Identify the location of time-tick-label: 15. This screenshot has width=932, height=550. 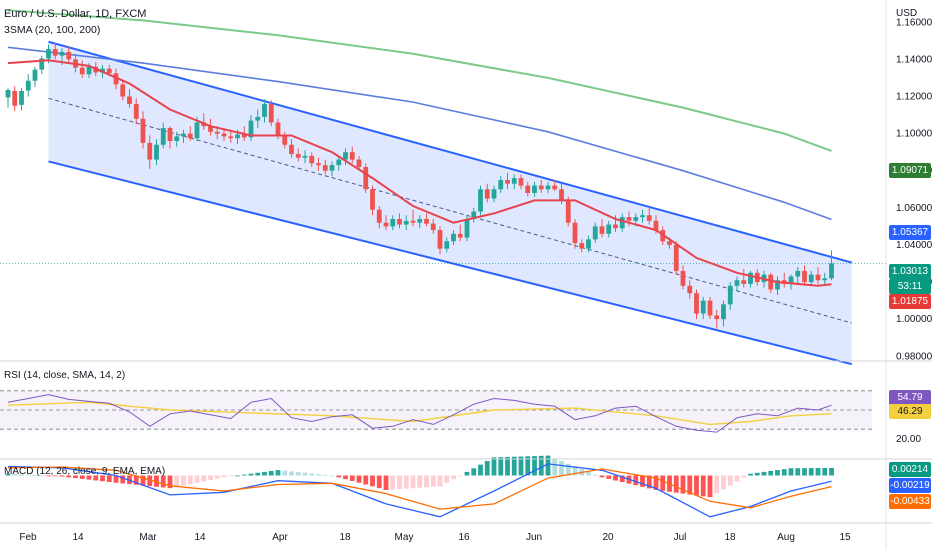
(845, 537).